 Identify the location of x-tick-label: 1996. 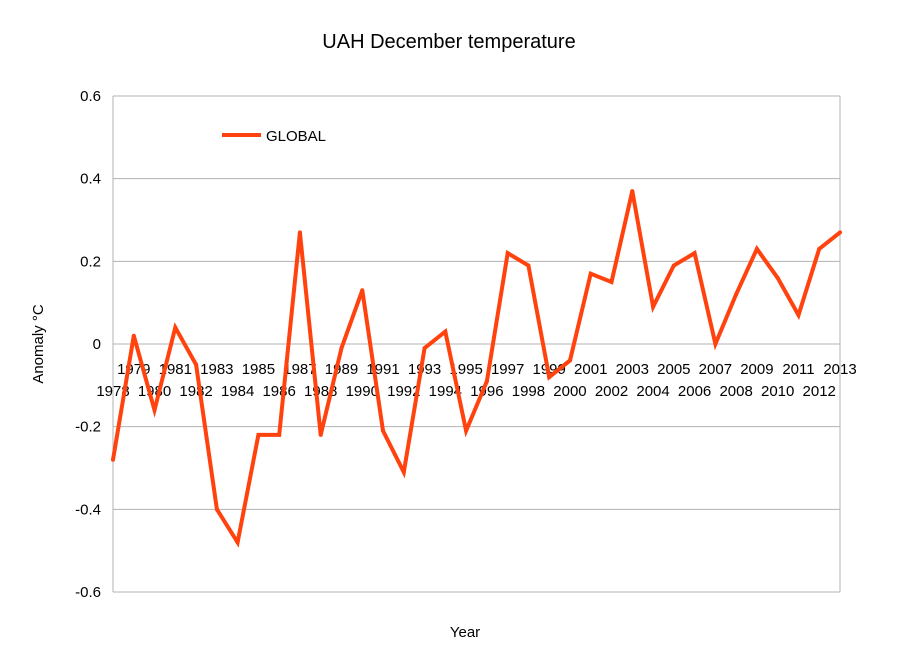
(486, 391).